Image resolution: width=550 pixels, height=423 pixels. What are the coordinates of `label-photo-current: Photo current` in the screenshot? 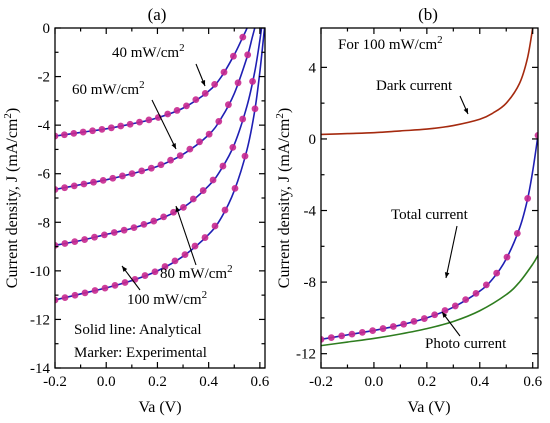 It's located at (466, 344).